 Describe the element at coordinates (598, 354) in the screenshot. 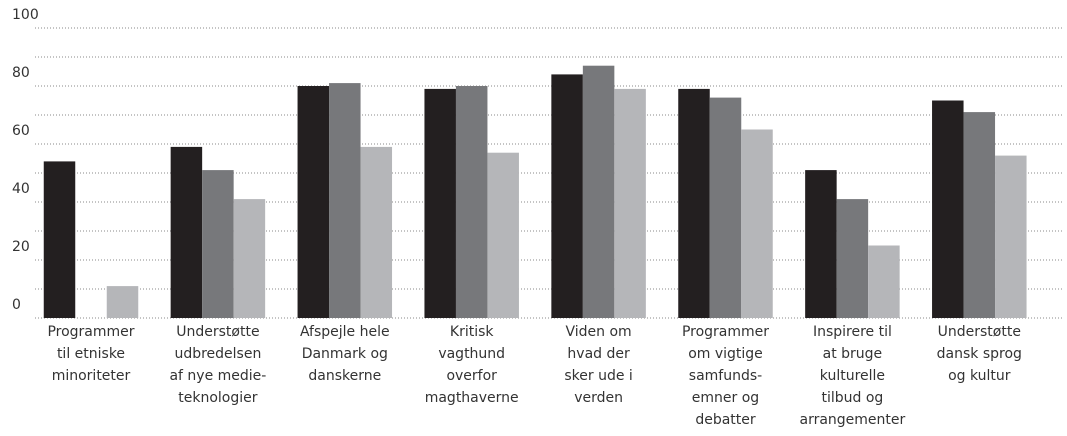

I see `x-tick-label-line: hvad der` at that location.